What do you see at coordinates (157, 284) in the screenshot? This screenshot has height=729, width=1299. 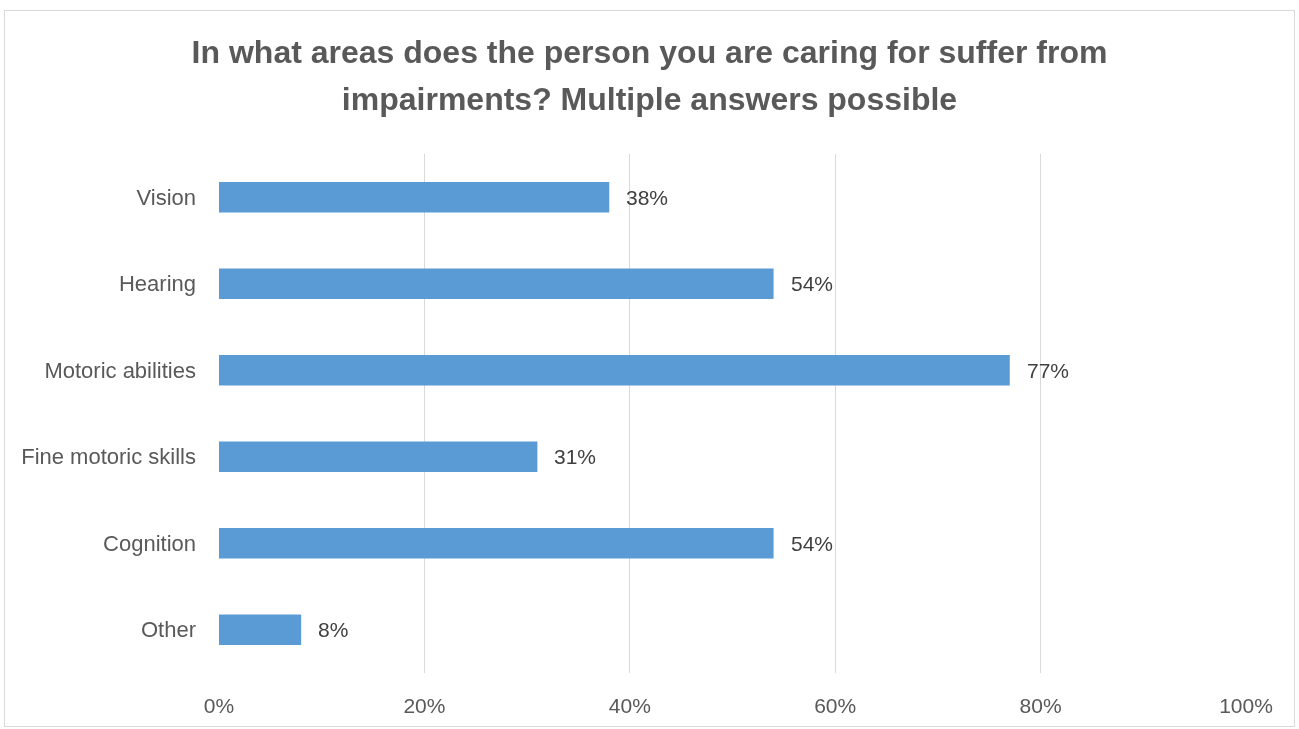 I see `y-tick-label: Hearing` at bounding box center [157, 284].